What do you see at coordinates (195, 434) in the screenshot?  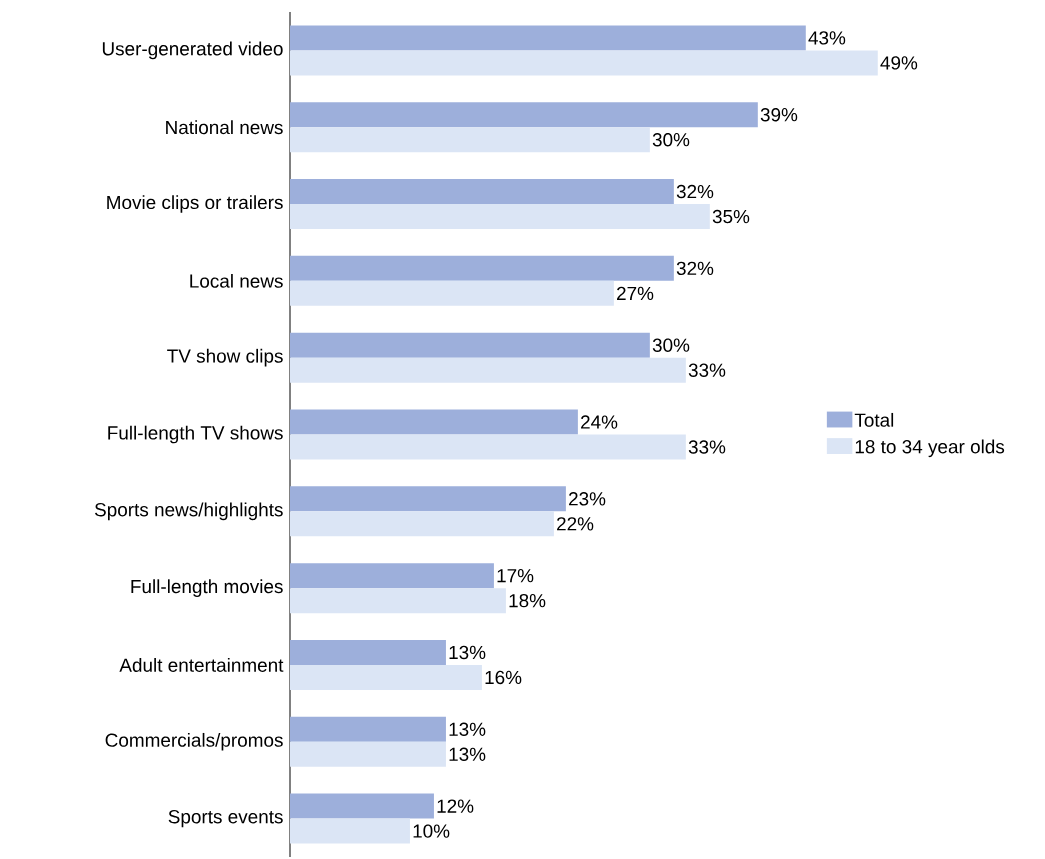 I see `y-tick-label: Full-length TV shows` at bounding box center [195, 434].